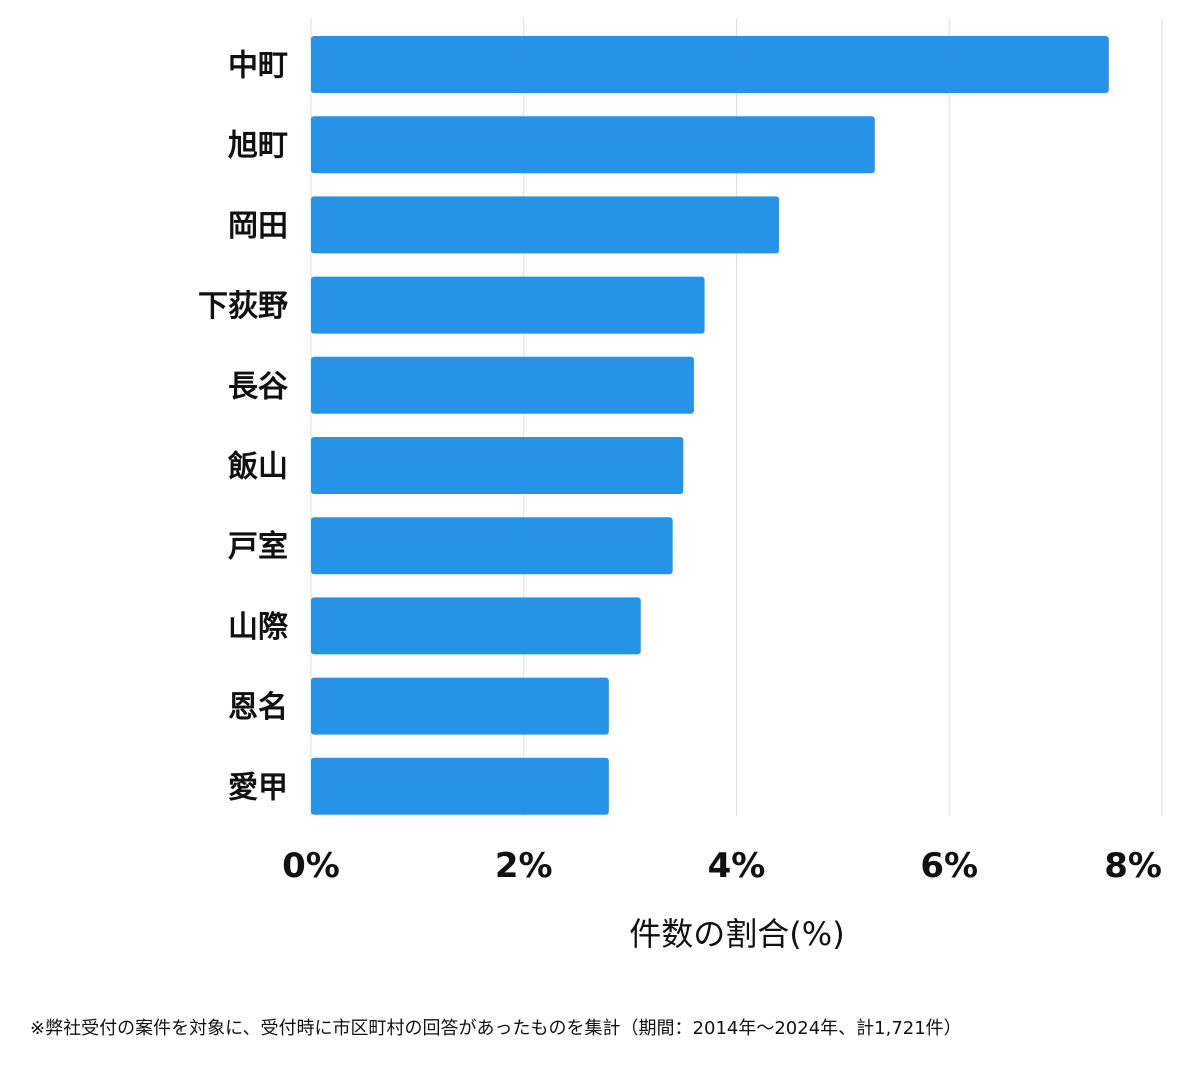 The height and width of the screenshot is (1069, 1200). What do you see at coordinates (736, 934) in the screenshot?
I see `x-axis-title: 件数の割合(%)` at bounding box center [736, 934].